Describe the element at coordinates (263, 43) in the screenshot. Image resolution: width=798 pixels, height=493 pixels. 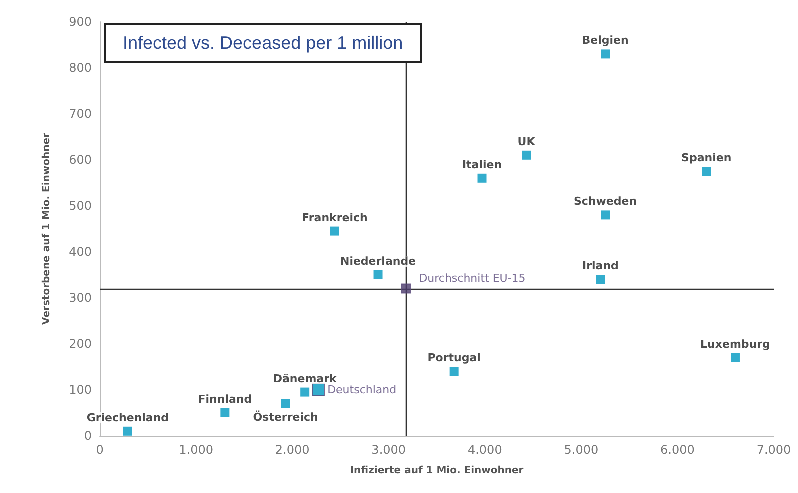
I see `text: Infected vs. Deceased per 1 million` at that location.